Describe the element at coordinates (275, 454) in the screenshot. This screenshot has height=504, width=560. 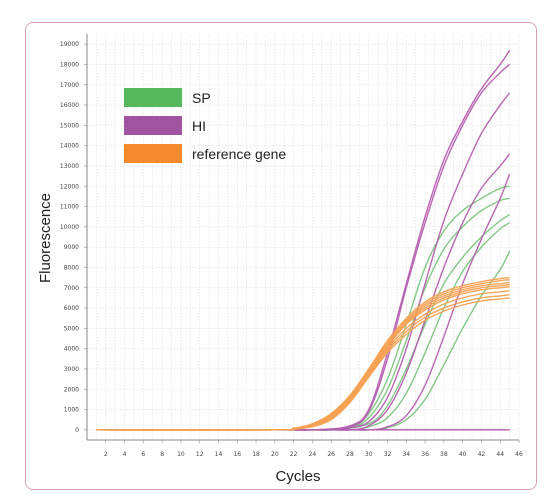
I see `x-tick-label: 20` at that location.